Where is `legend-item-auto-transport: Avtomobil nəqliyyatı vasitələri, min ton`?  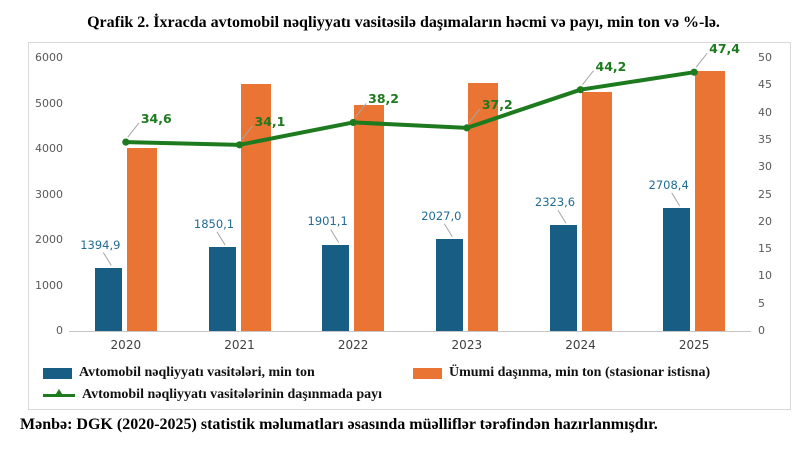
legend-item-auto-transport: Avtomobil nəqliyyatı vasitələri, min ton is located at coordinates (179, 373).